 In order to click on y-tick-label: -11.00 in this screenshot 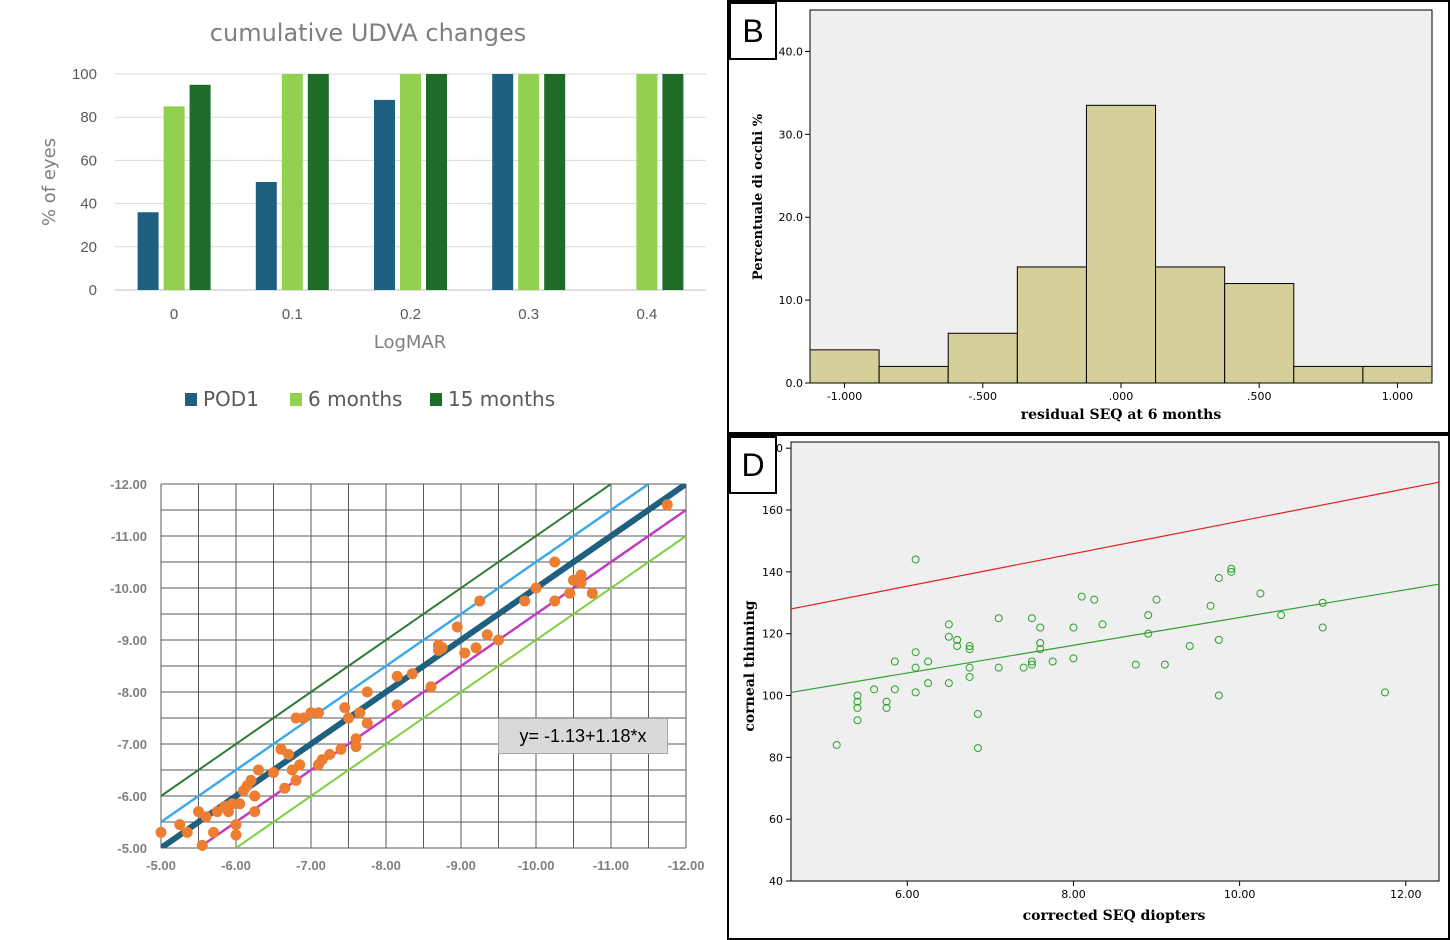, I will do `click(129, 536)`.